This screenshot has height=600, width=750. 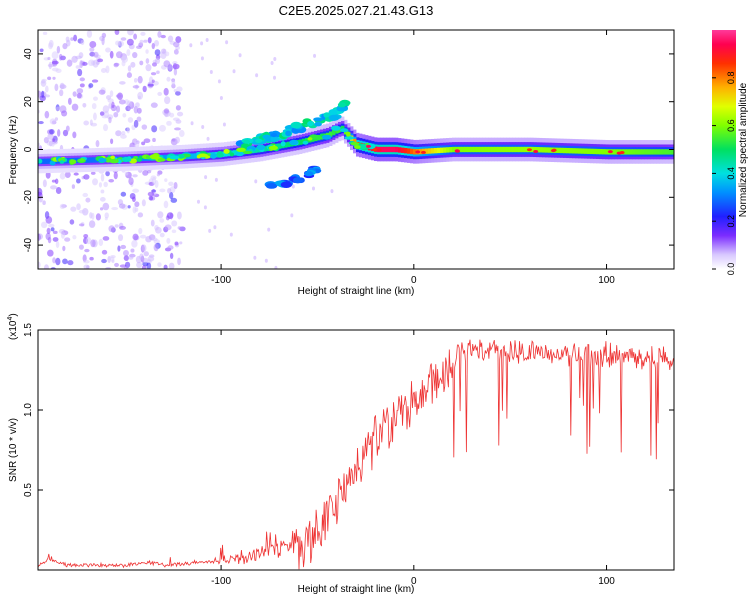 I want to click on spectrogram-y-label: Frequency (Hz), so click(x=13, y=150).